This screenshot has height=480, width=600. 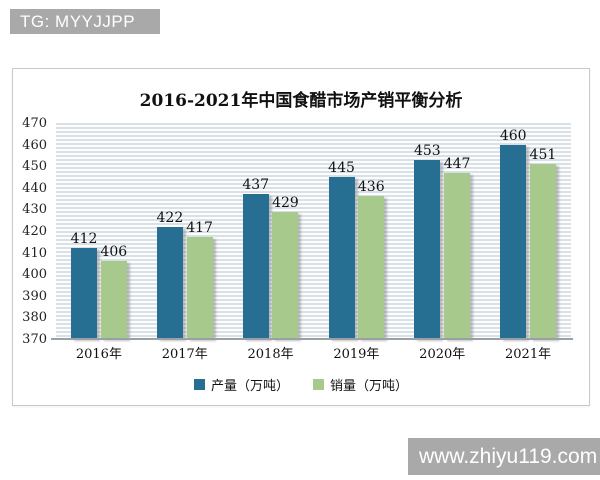 I want to click on bar-产量（万吨）-2019年, so click(x=341, y=258).